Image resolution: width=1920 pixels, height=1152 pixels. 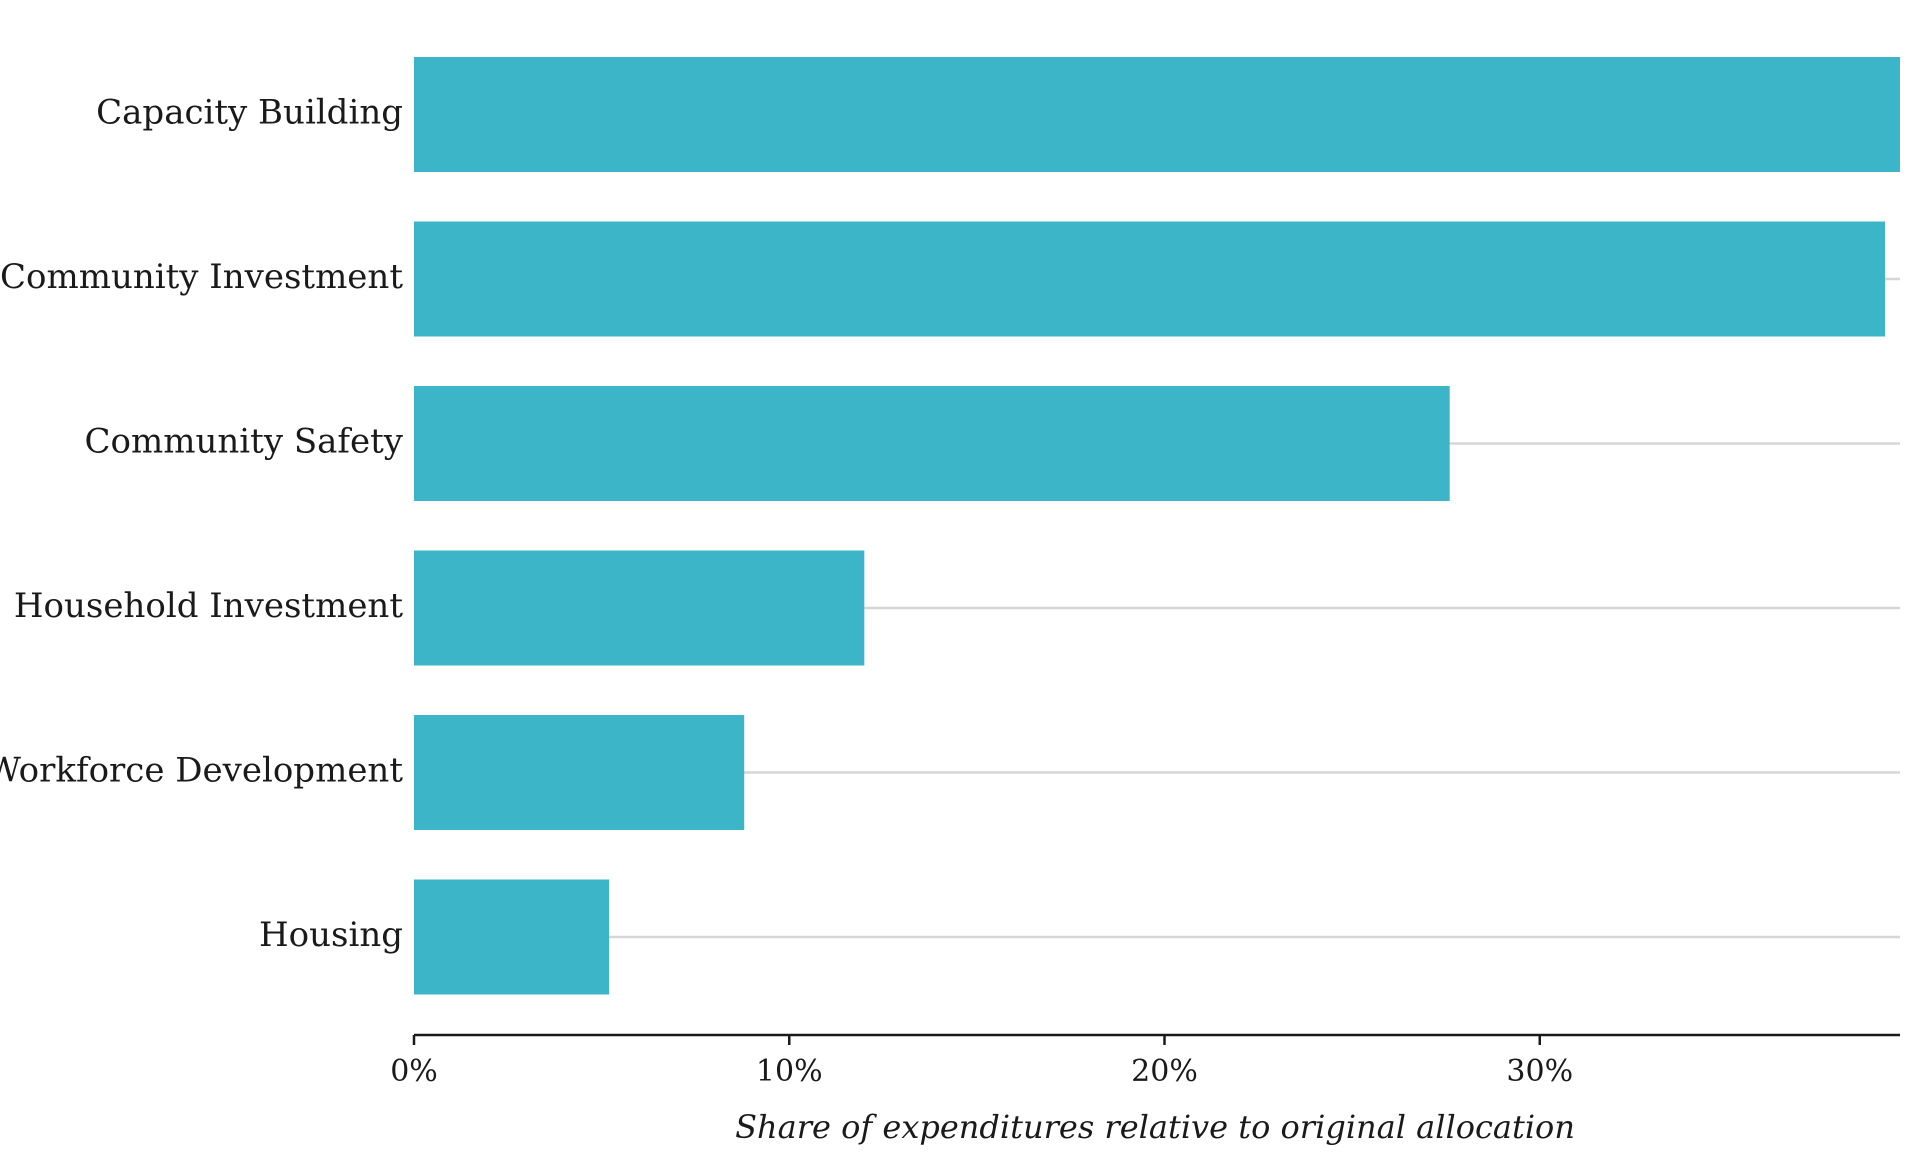 I want to click on category-label: Capacity Building, so click(x=249, y=113).